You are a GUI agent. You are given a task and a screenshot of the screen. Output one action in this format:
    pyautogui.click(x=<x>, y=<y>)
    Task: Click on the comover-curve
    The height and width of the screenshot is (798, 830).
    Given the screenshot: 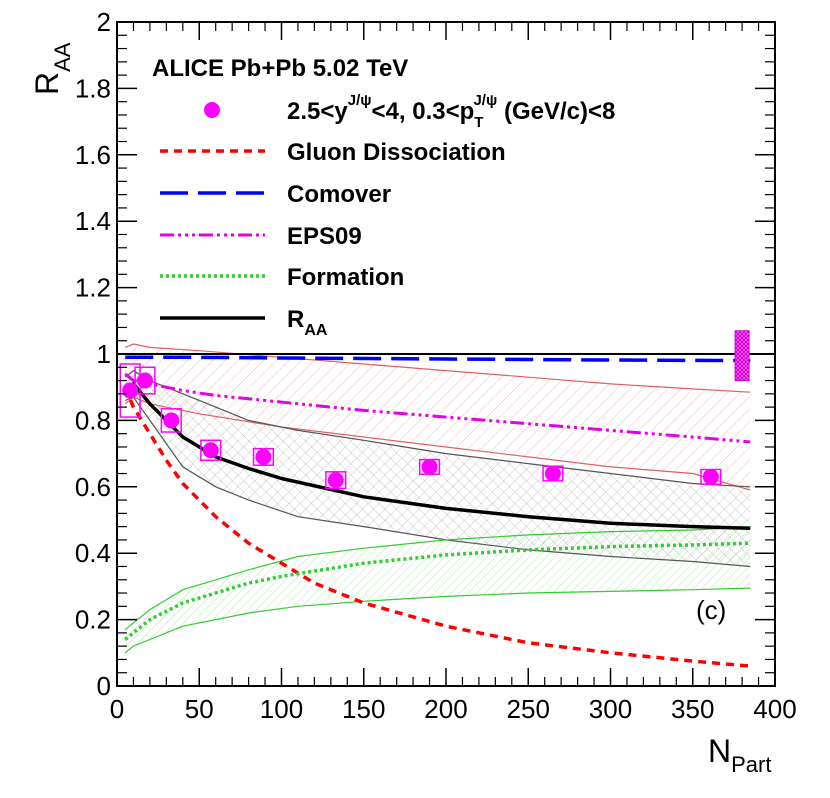 What is the action you would take?
    pyautogui.click(x=438, y=359)
    